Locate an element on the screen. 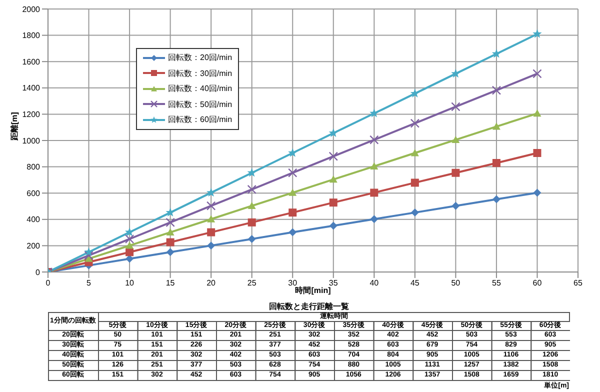 This screenshot has height=392, width=600. y-tick-label: 1600 is located at coordinates (31, 61).